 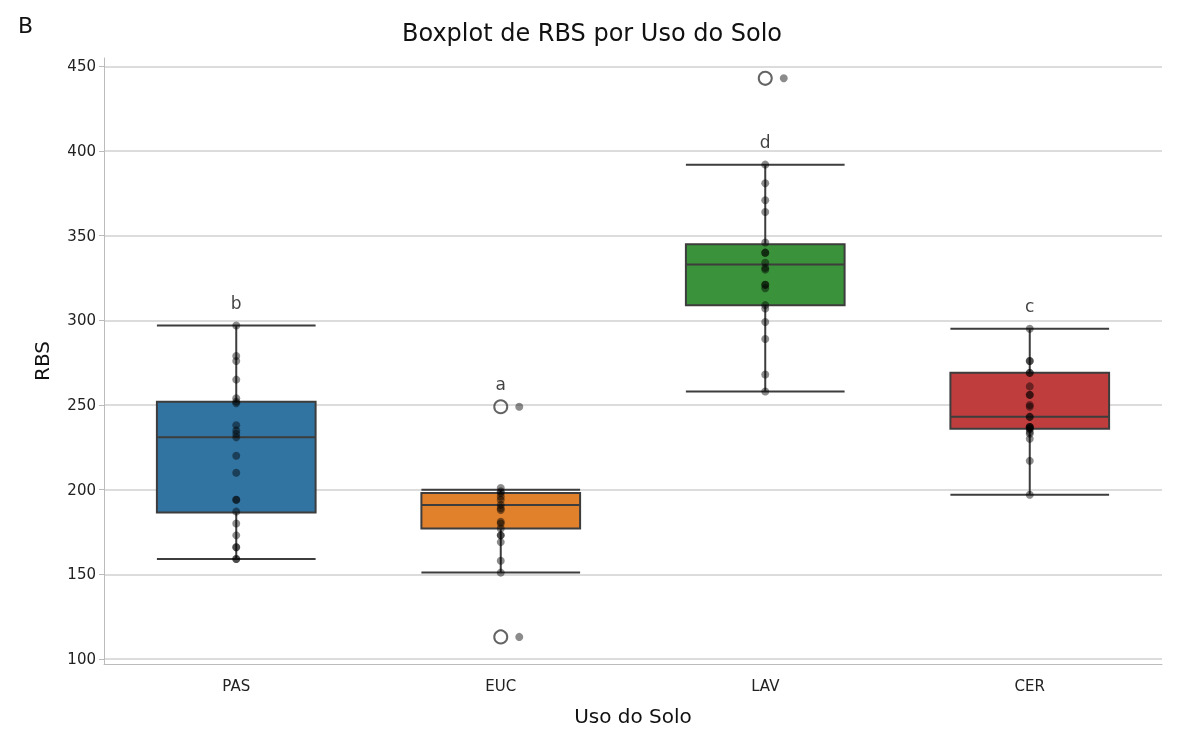 I want to click on y-tick-label: 400, so click(x=81, y=151).